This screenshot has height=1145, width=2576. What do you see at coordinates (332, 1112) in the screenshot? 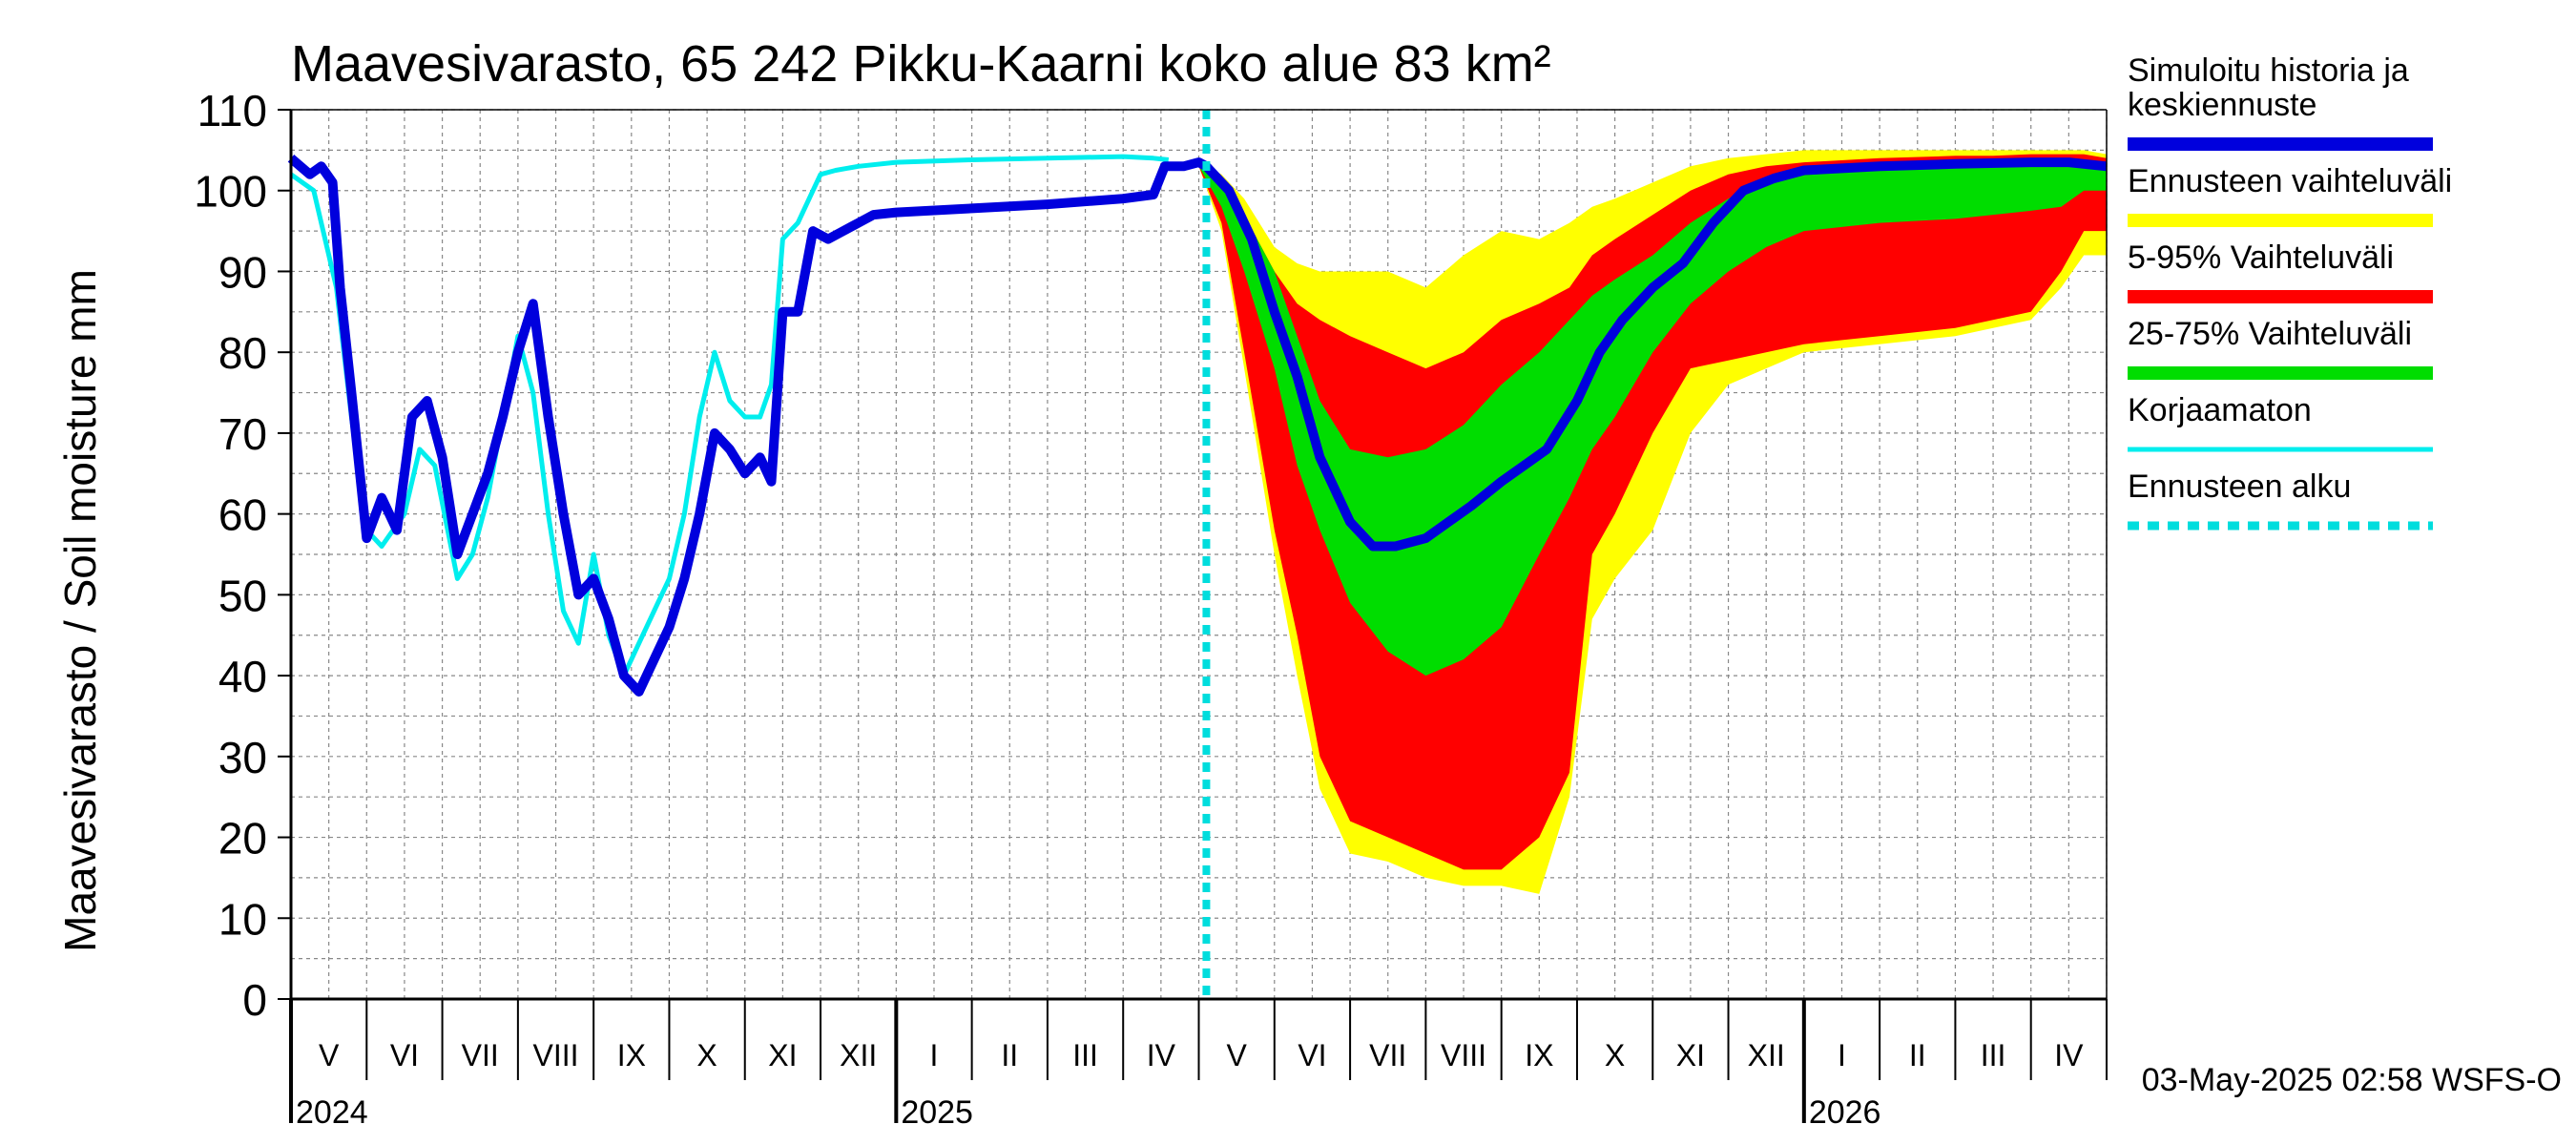
I see `year-label: 2024` at bounding box center [332, 1112].